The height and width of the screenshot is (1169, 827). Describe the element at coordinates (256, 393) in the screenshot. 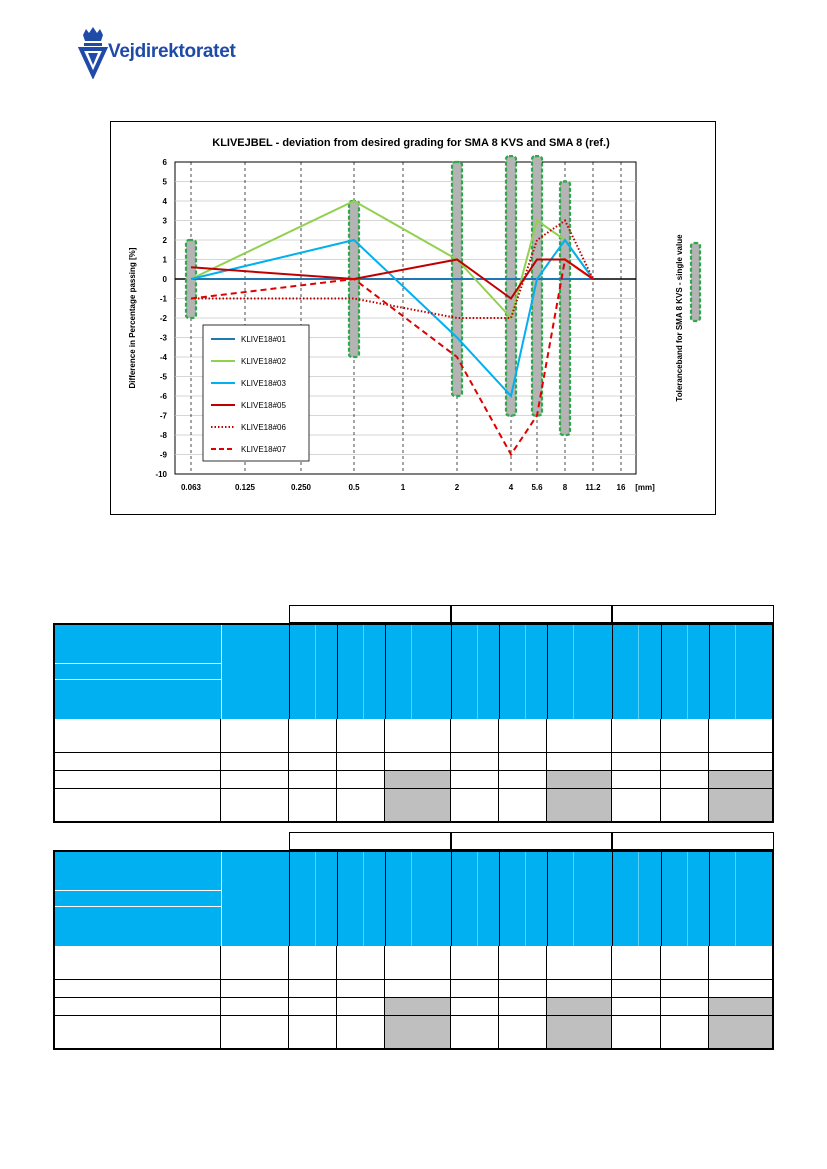

I see `legend-box` at that location.